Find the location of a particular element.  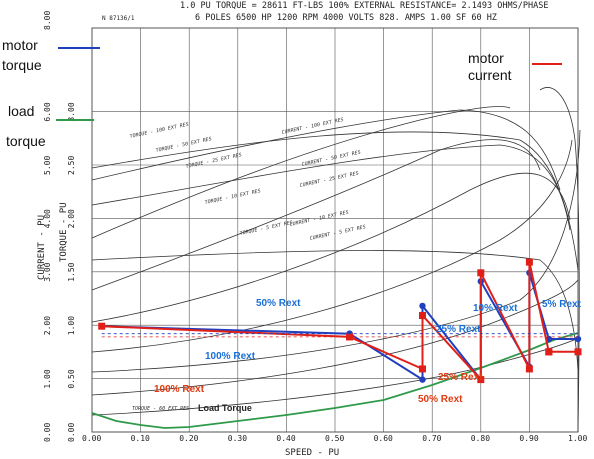

x-tick-label: 0.40 is located at coordinates (285, 438).